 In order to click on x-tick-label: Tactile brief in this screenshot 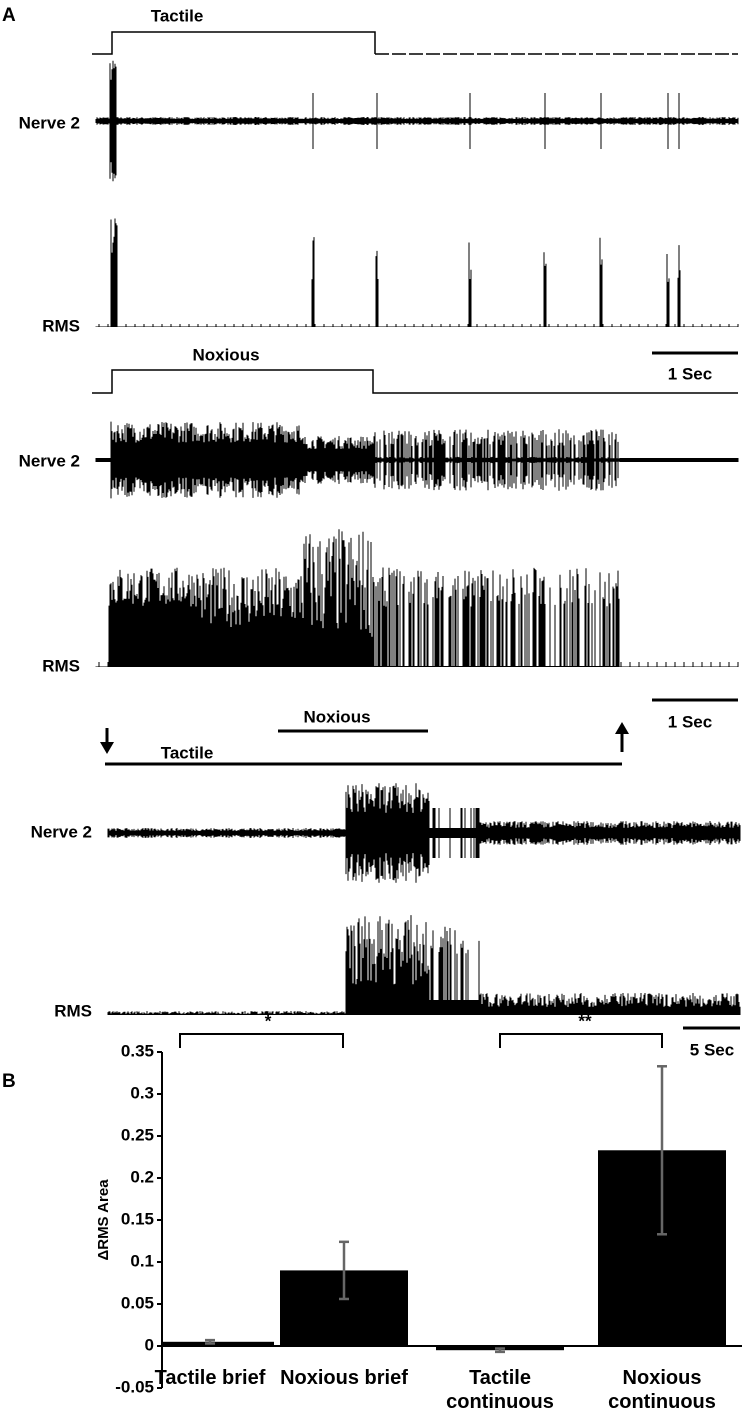, I will do `click(210, 1378)`.